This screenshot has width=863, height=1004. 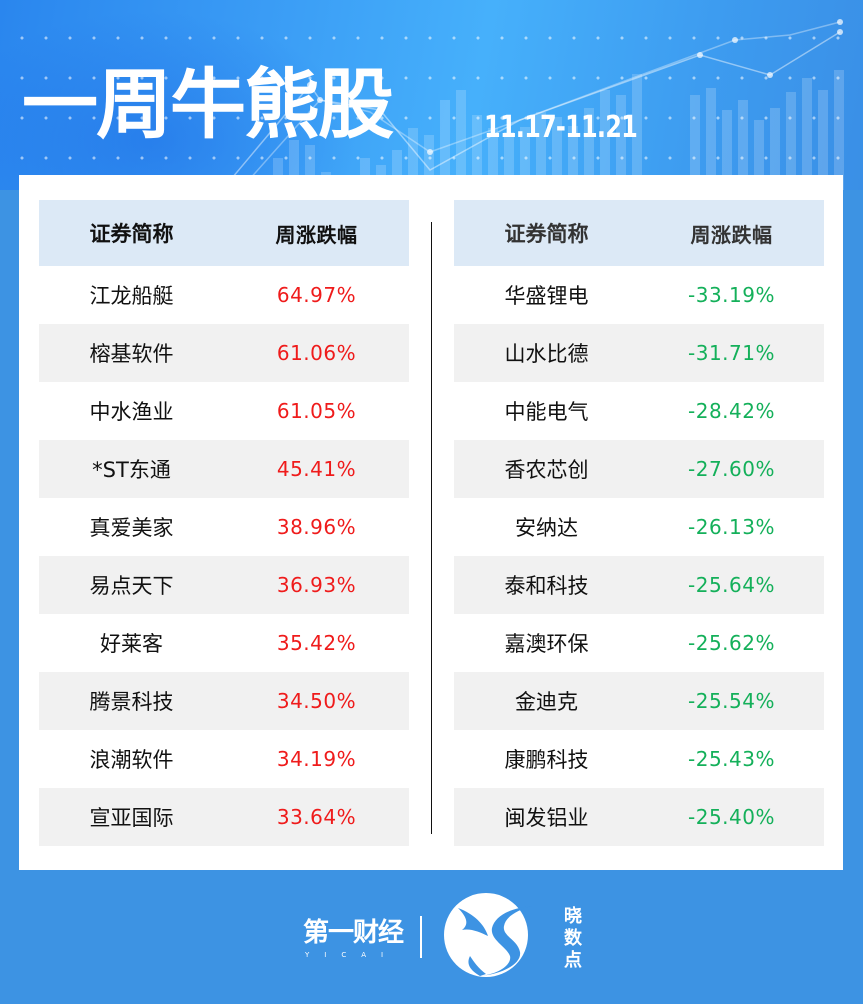 What do you see at coordinates (131, 702) in the screenshot?
I see `stock-name: 腾景科技` at bounding box center [131, 702].